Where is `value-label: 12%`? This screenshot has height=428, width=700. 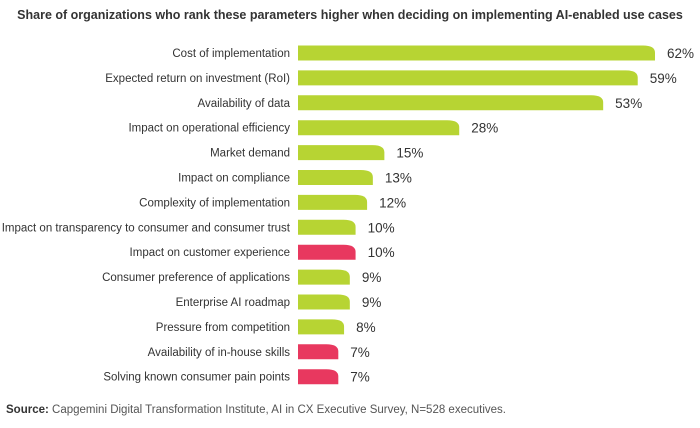 value-label: 12% is located at coordinates (392, 202).